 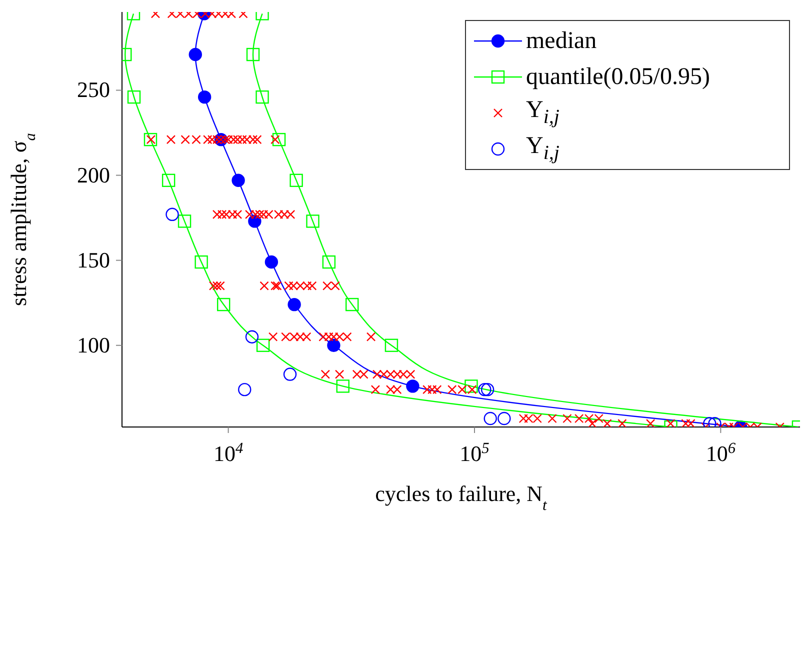 What do you see at coordinates (93, 259) in the screenshot?
I see `y-tick-label: 150` at bounding box center [93, 259].